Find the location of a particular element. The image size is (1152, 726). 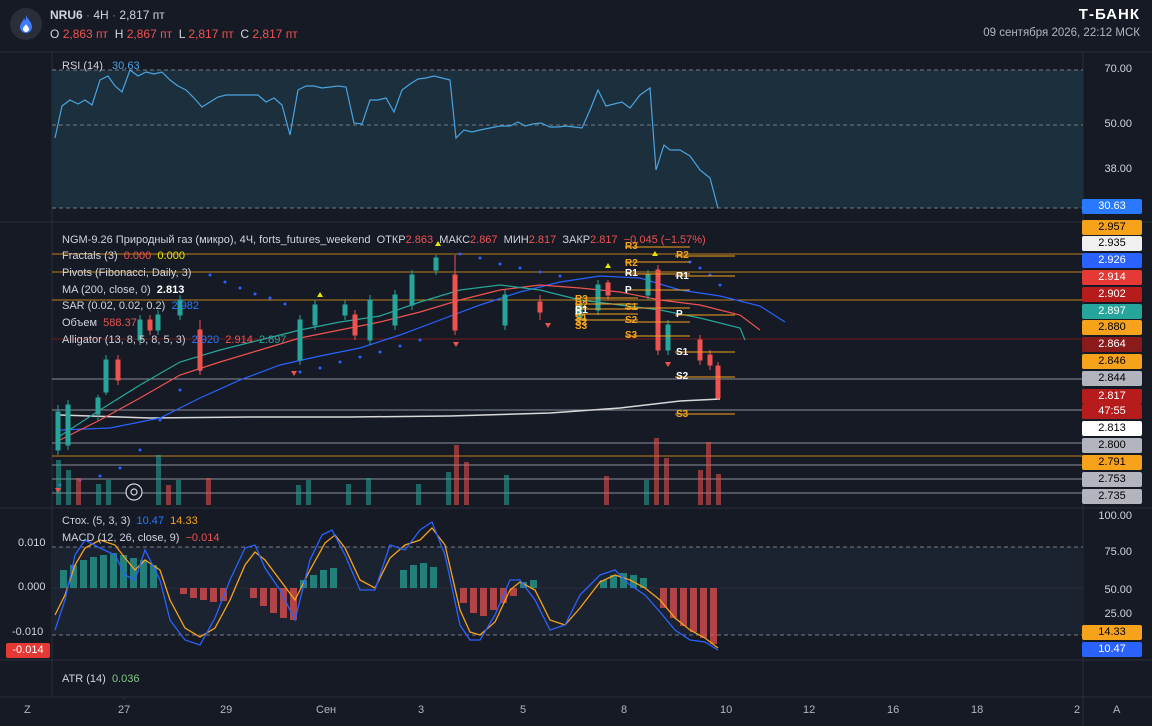

rsi-tick-38: 38.00 is located at coordinates (1118, 169).